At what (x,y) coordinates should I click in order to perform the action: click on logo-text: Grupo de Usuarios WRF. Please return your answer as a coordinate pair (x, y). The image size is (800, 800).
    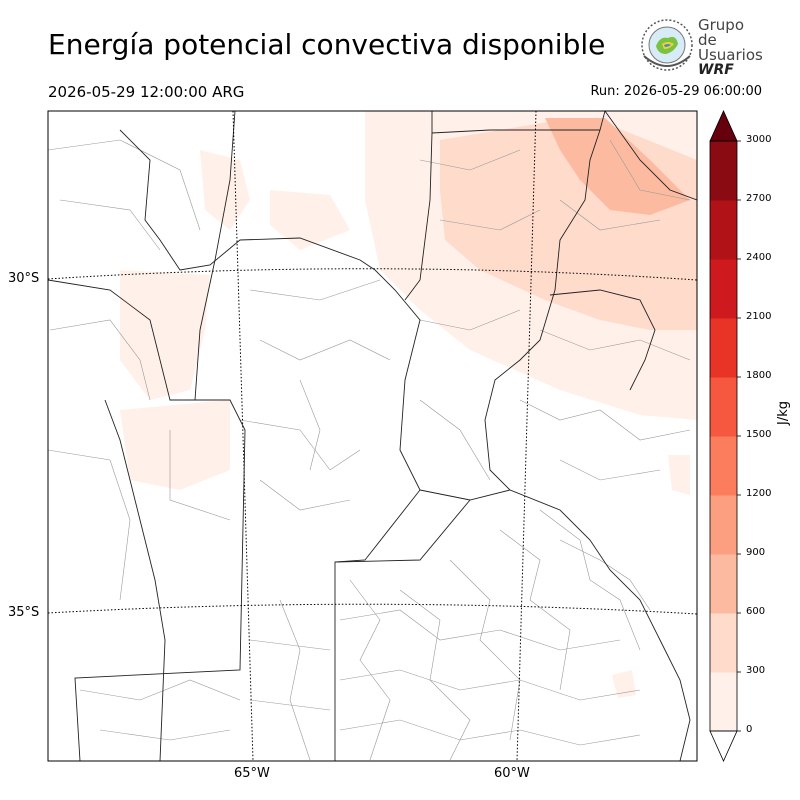
    Looking at the image, I should click on (731, 48).